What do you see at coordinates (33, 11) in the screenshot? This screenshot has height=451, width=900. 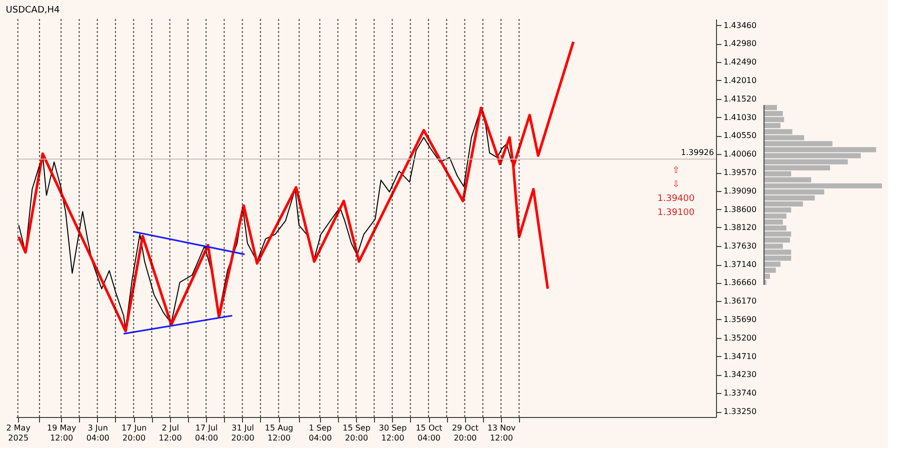 I see `chart-title: USDCAD,H4` at bounding box center [33, 11].